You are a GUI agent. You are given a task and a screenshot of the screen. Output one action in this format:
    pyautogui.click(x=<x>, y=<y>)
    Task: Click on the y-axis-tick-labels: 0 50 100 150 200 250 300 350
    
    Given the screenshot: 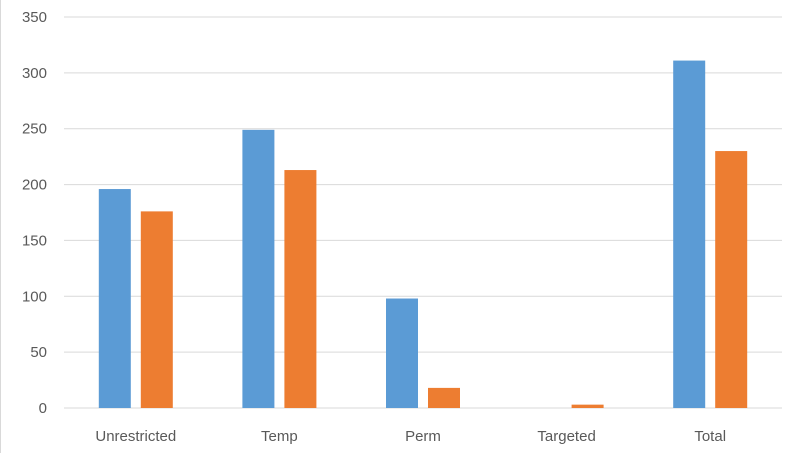 What is the action you would take?
    pyautogui.click(x=34, y=213)
    